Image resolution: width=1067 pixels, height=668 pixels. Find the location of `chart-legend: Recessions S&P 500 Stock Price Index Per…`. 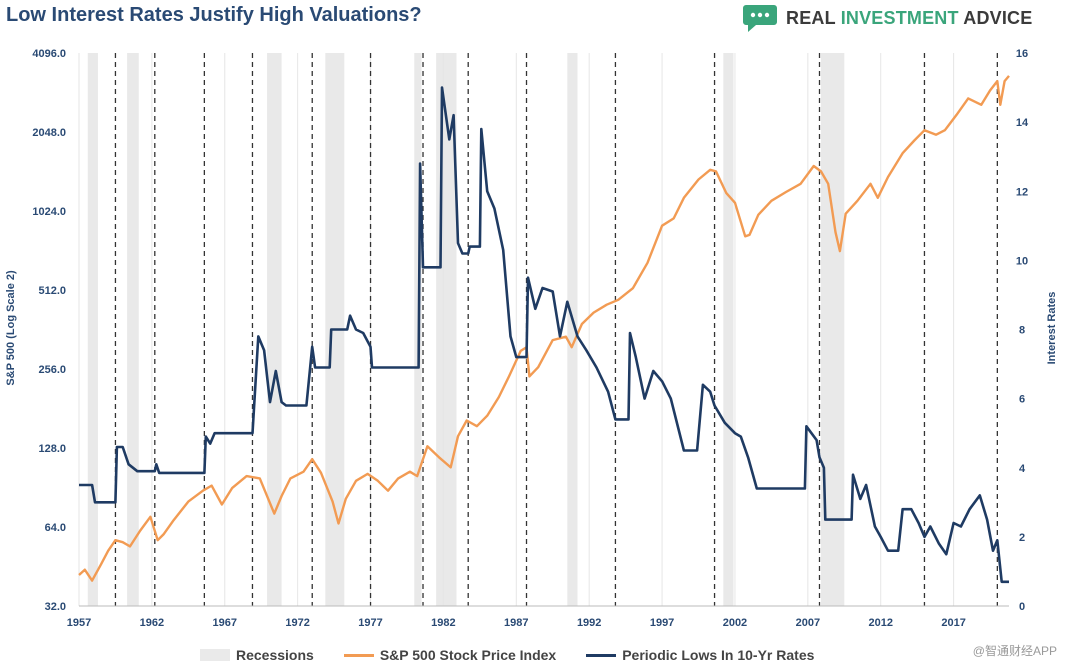

chart-legend: Recessions S&P 500 Stock Price Index Per… is located at coordinates (522, 655).